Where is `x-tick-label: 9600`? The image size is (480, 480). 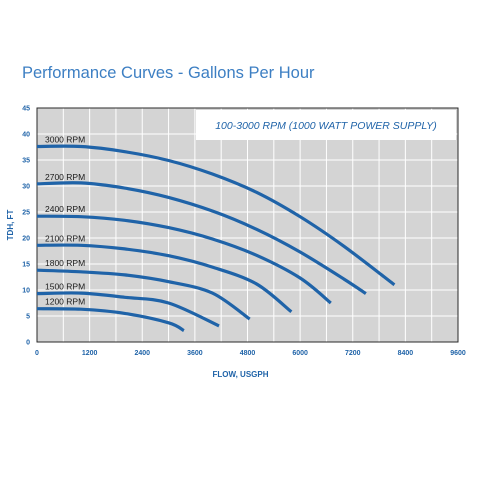
x-tick-label: 9600 is located at coordinates (458, 353).